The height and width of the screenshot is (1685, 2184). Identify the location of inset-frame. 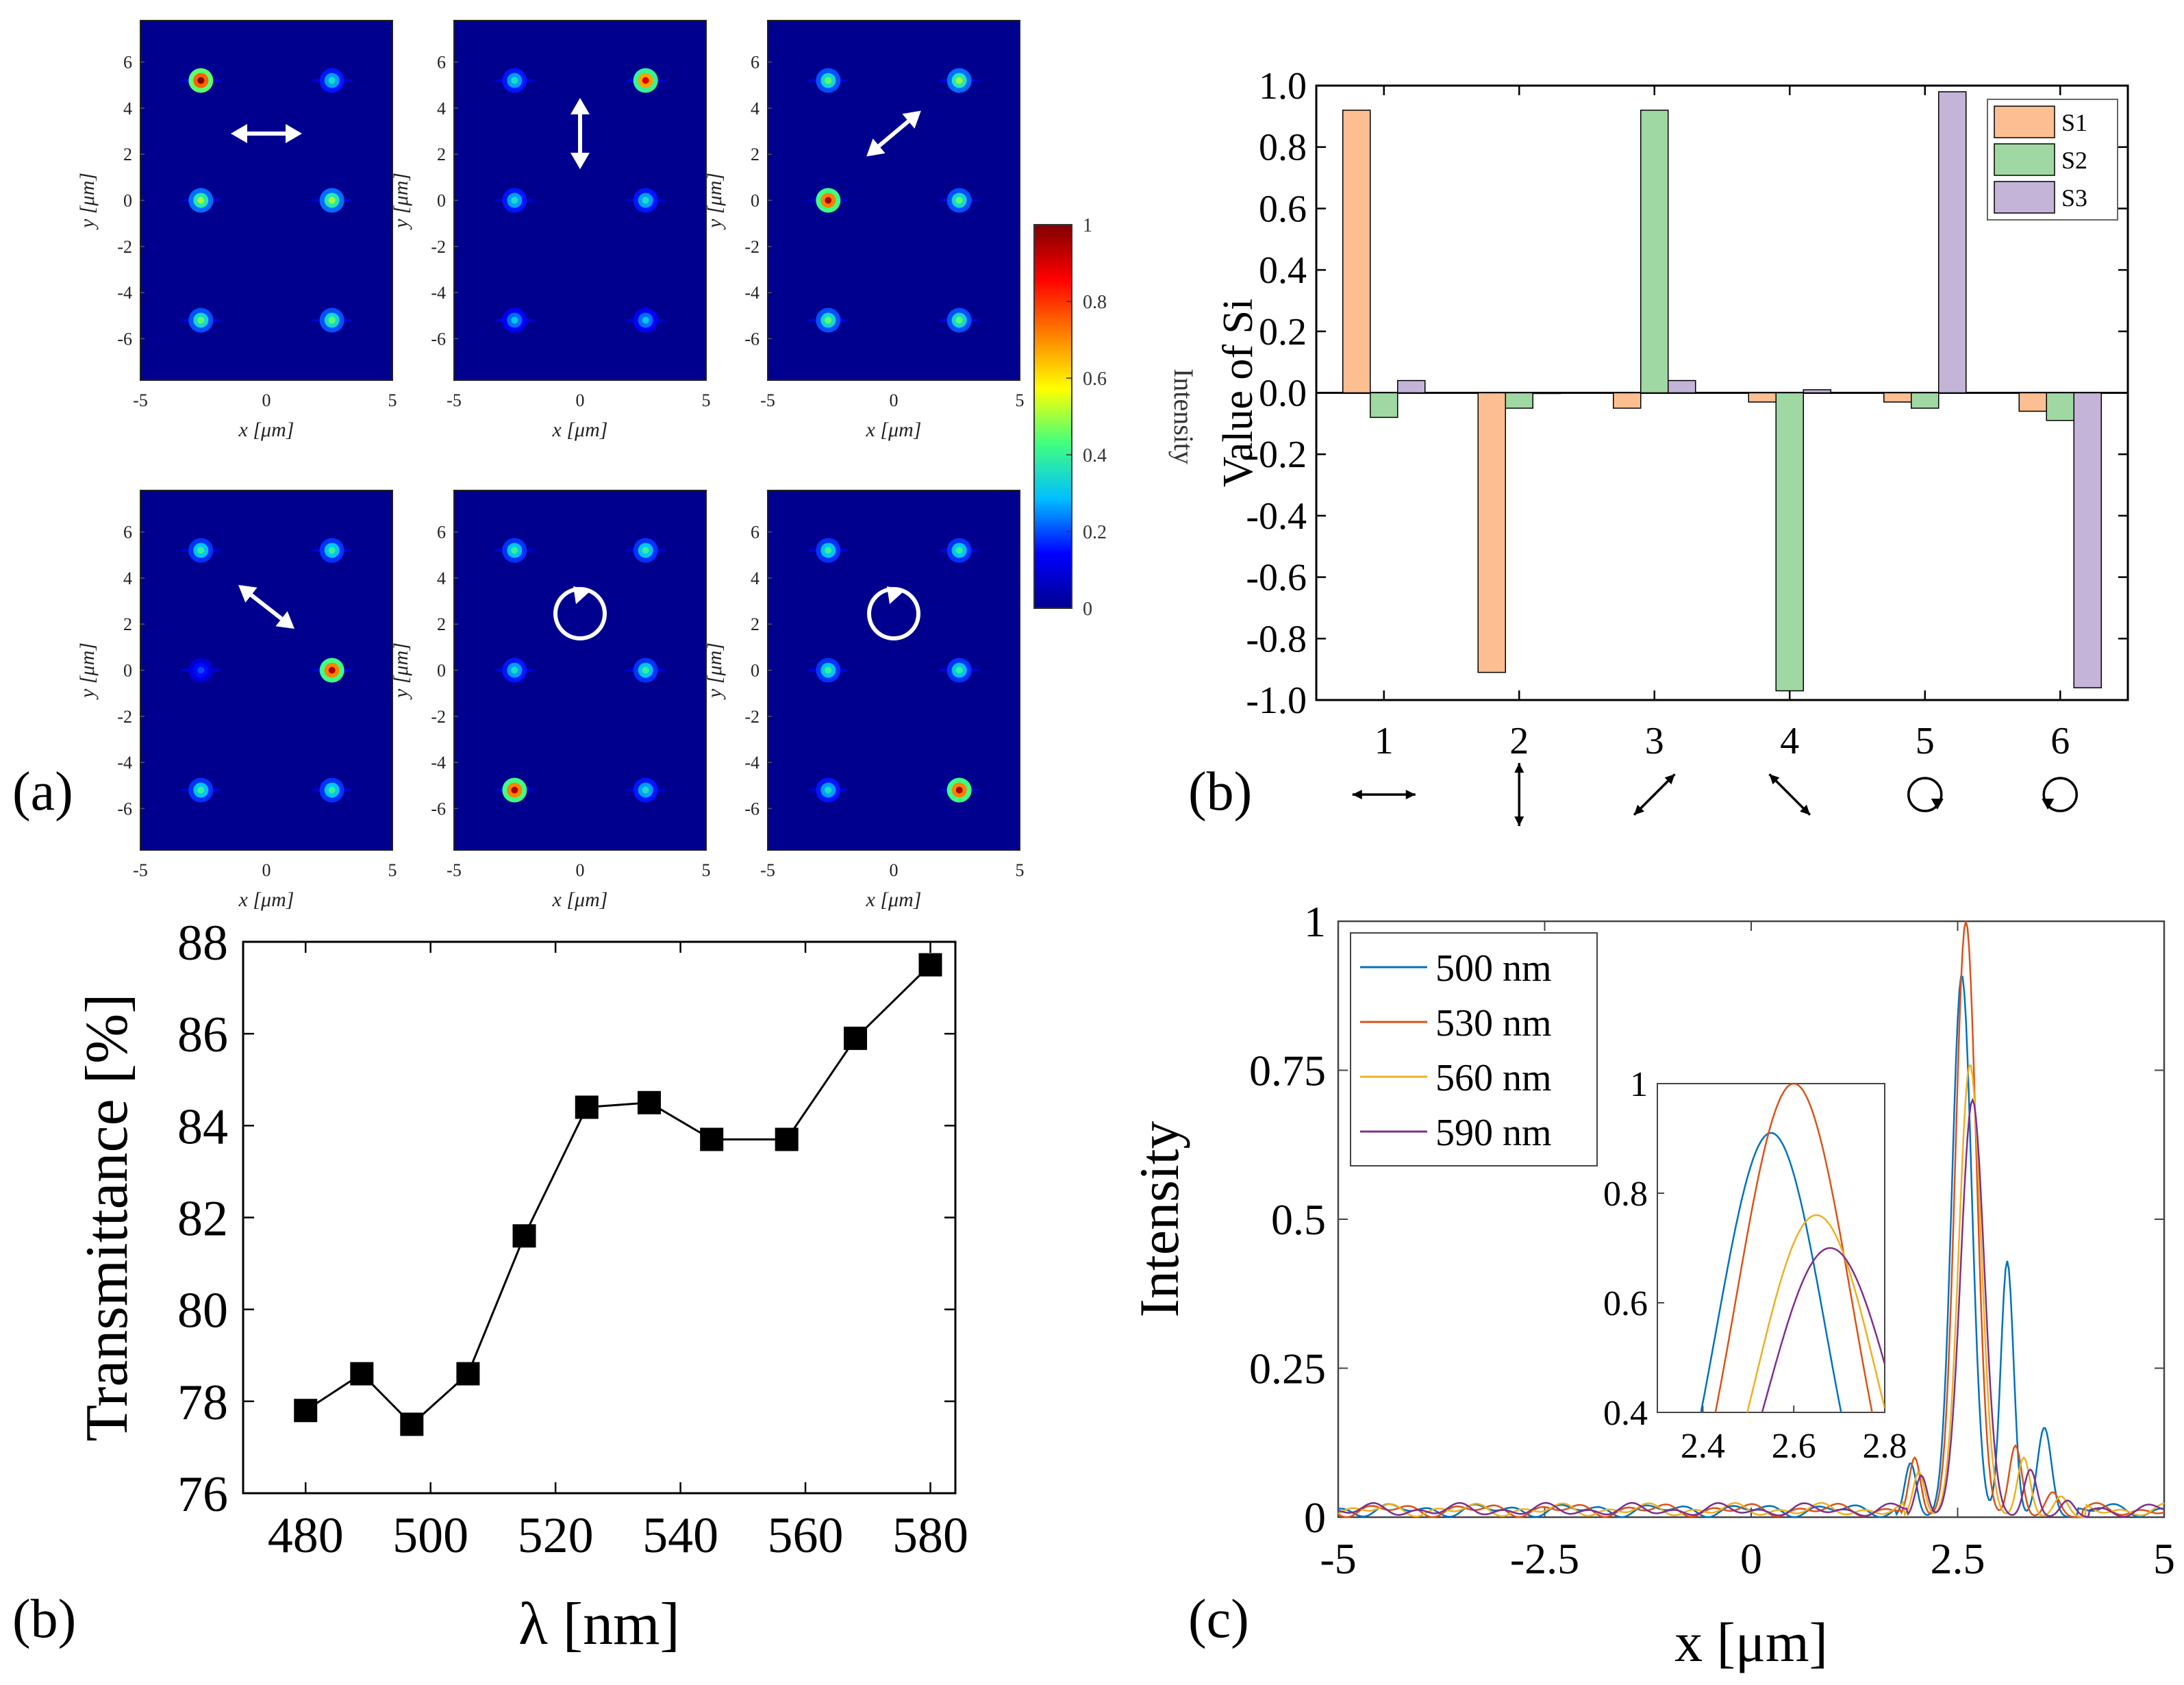
(1771, 1248).